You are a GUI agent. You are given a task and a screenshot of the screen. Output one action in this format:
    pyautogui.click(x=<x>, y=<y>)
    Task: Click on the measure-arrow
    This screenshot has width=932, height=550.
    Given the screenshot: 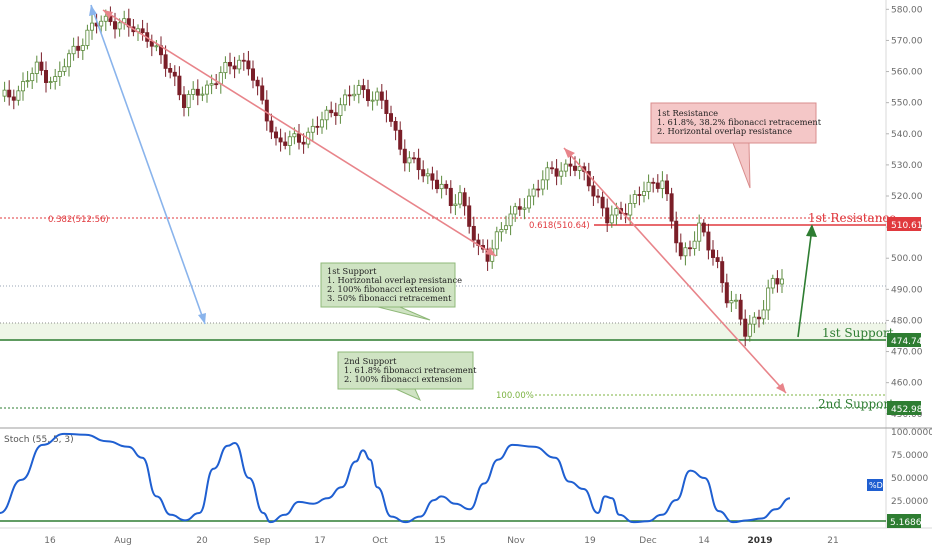 What is the action you would take?
    pyautogui.click(x=148, y=164)
    